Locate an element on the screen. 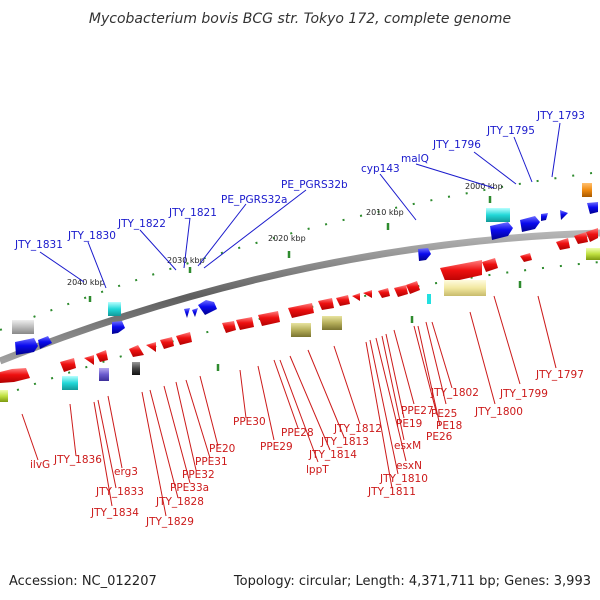 This screenshot has height=600, width=600. gene-label: PE_PGRS32a is located at coordinates (254, 200).